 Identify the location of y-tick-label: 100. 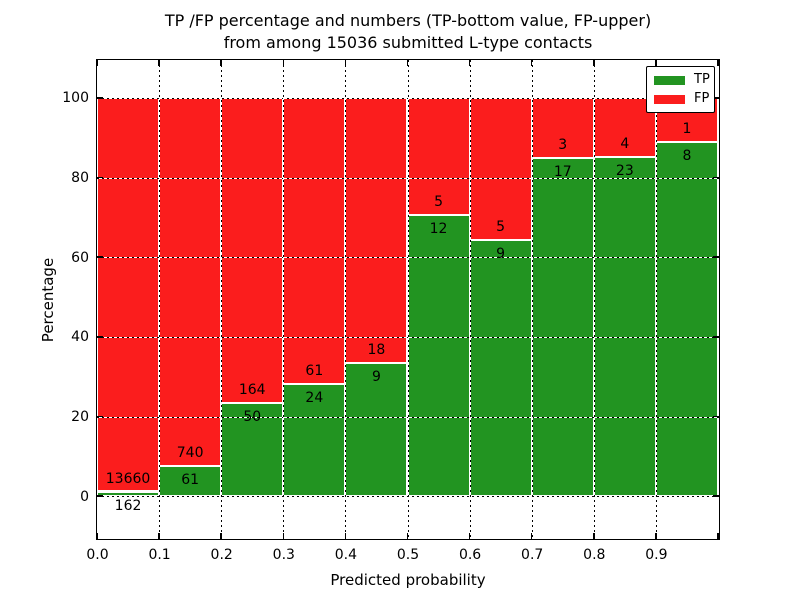
(75, 98).